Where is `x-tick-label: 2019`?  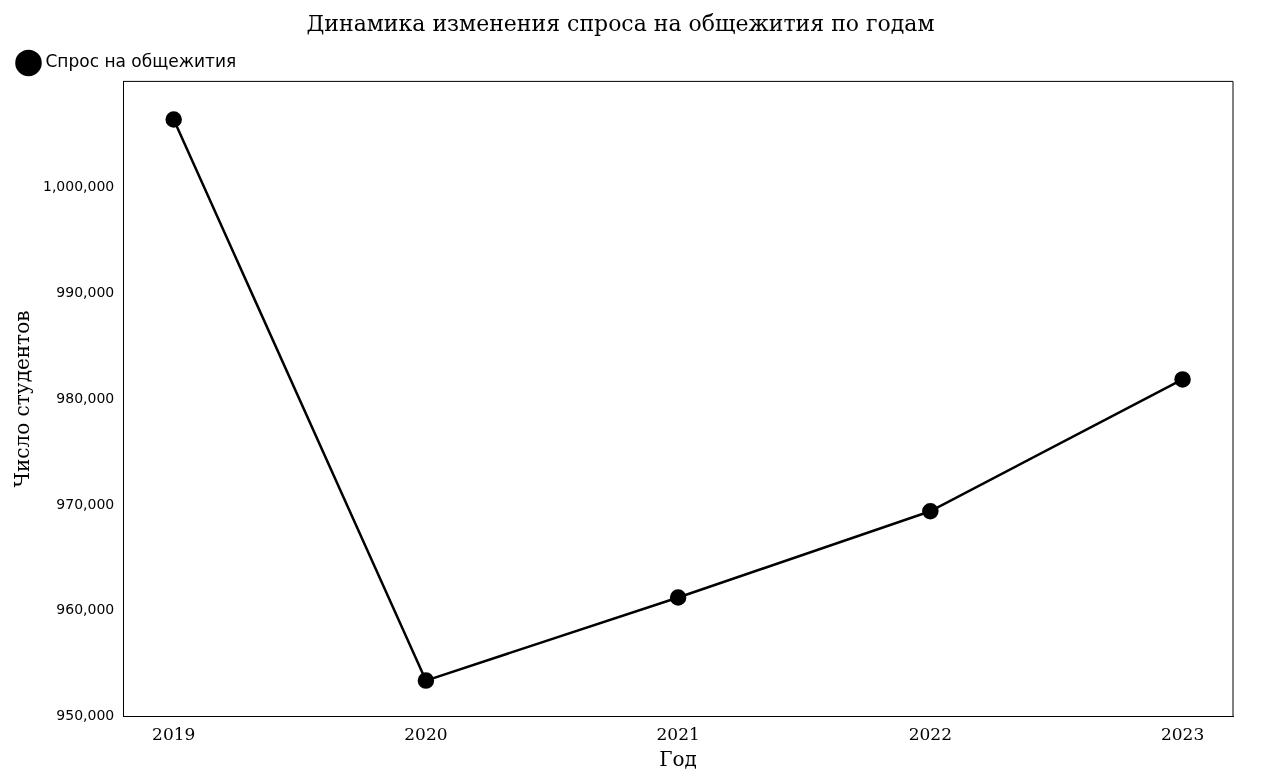 x-tick-label: 2019 is located at coordinates (174, 734).